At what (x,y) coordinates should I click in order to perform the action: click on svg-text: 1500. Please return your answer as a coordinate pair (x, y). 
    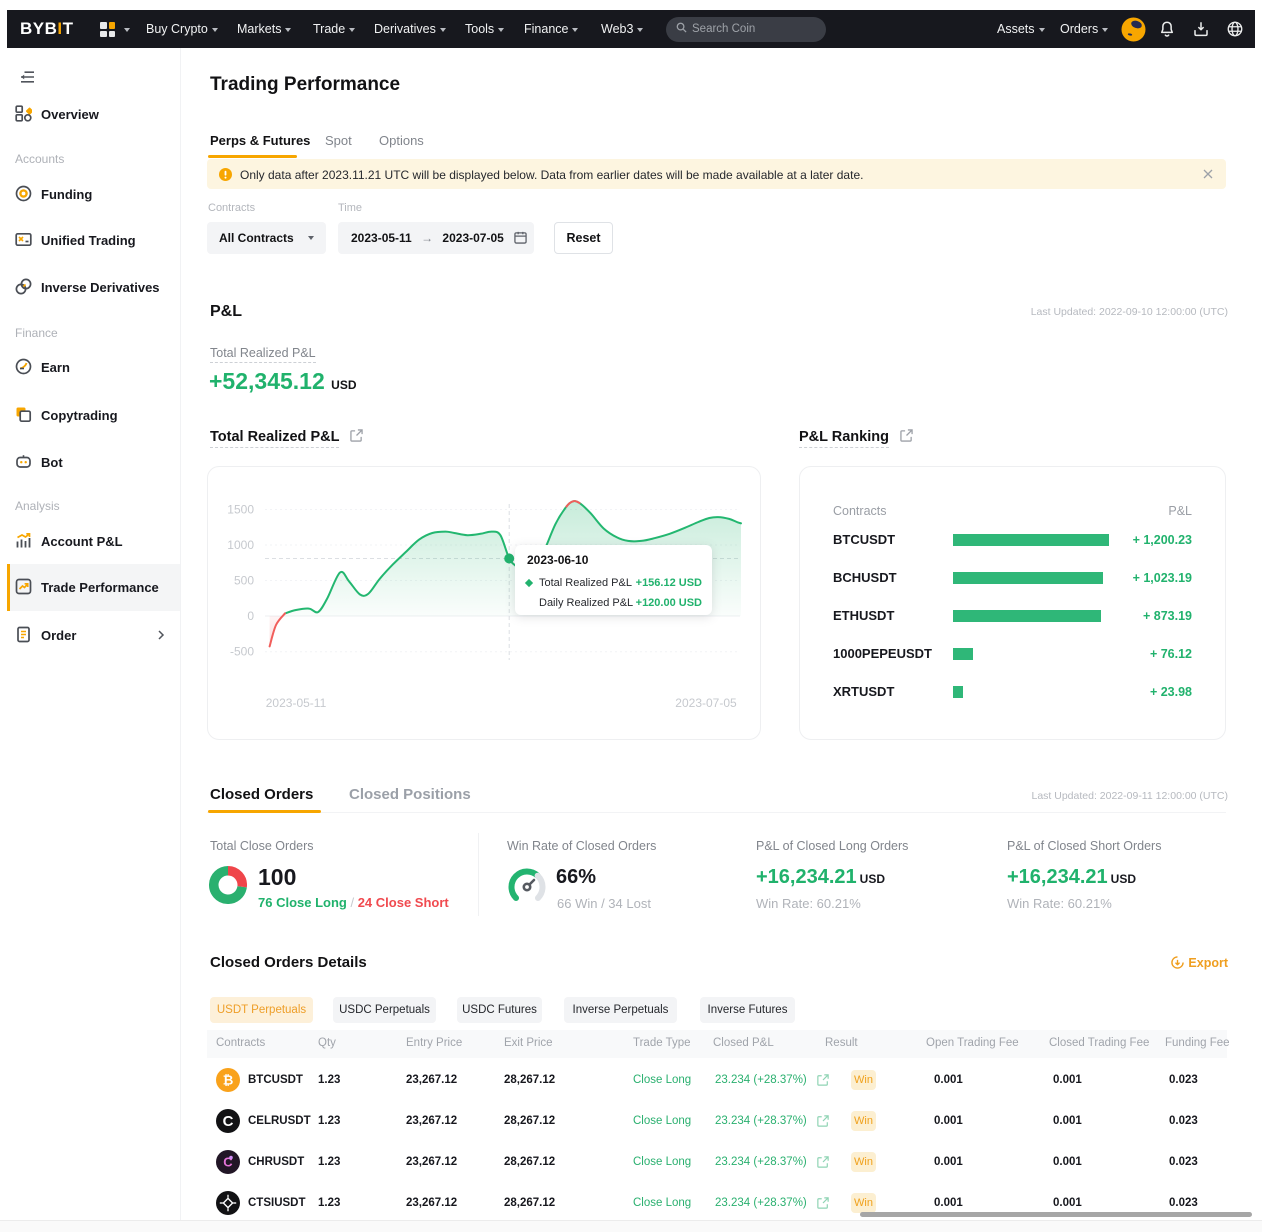
    Looking at the image, I should click on (240, 510).